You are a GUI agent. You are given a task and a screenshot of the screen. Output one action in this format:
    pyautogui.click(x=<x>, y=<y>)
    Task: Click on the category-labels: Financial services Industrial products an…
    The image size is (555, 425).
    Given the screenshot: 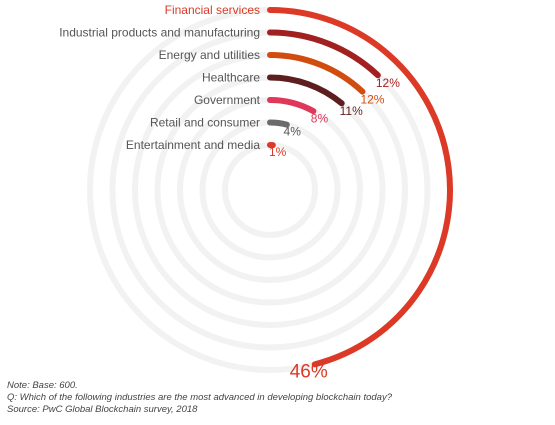 What is the action you would take?
    pyautogui.click(x=159, y=77)
    